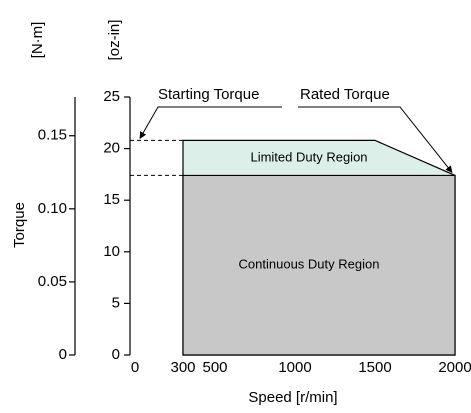 This screenshot has width=471, height=413. What do you see at coordinates (37, 40) in the screenshot?
I see `y2-unit-label: [N·m]` at bounding box center [37, 40].